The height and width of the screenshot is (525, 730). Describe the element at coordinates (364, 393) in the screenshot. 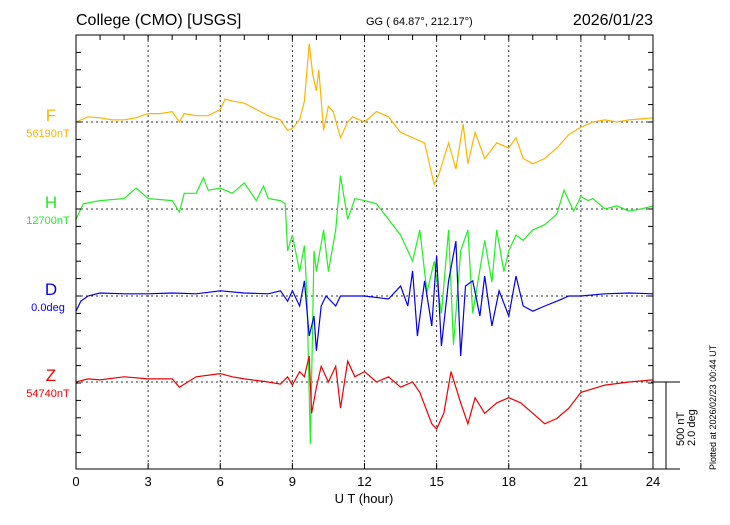

I see `trace-z` at that location.